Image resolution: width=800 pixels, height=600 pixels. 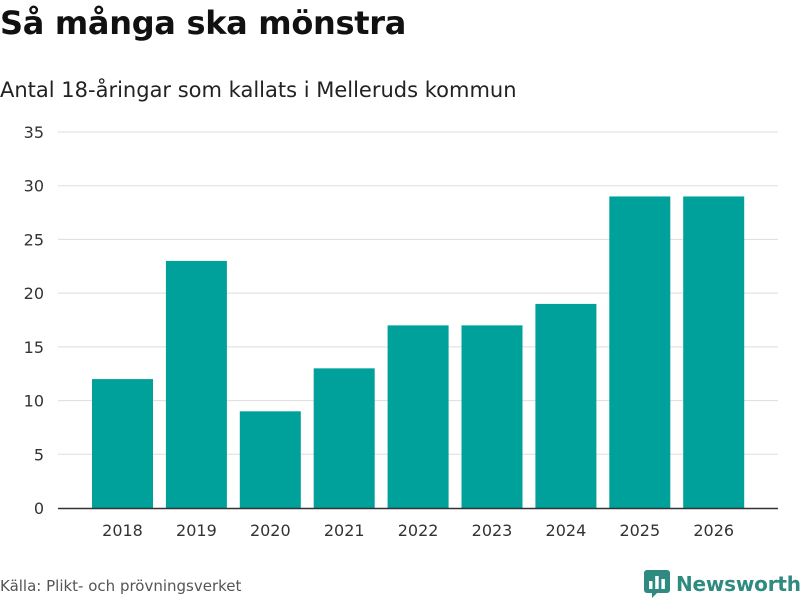 I want to click on bar-2025, so click(x=640, y=352).